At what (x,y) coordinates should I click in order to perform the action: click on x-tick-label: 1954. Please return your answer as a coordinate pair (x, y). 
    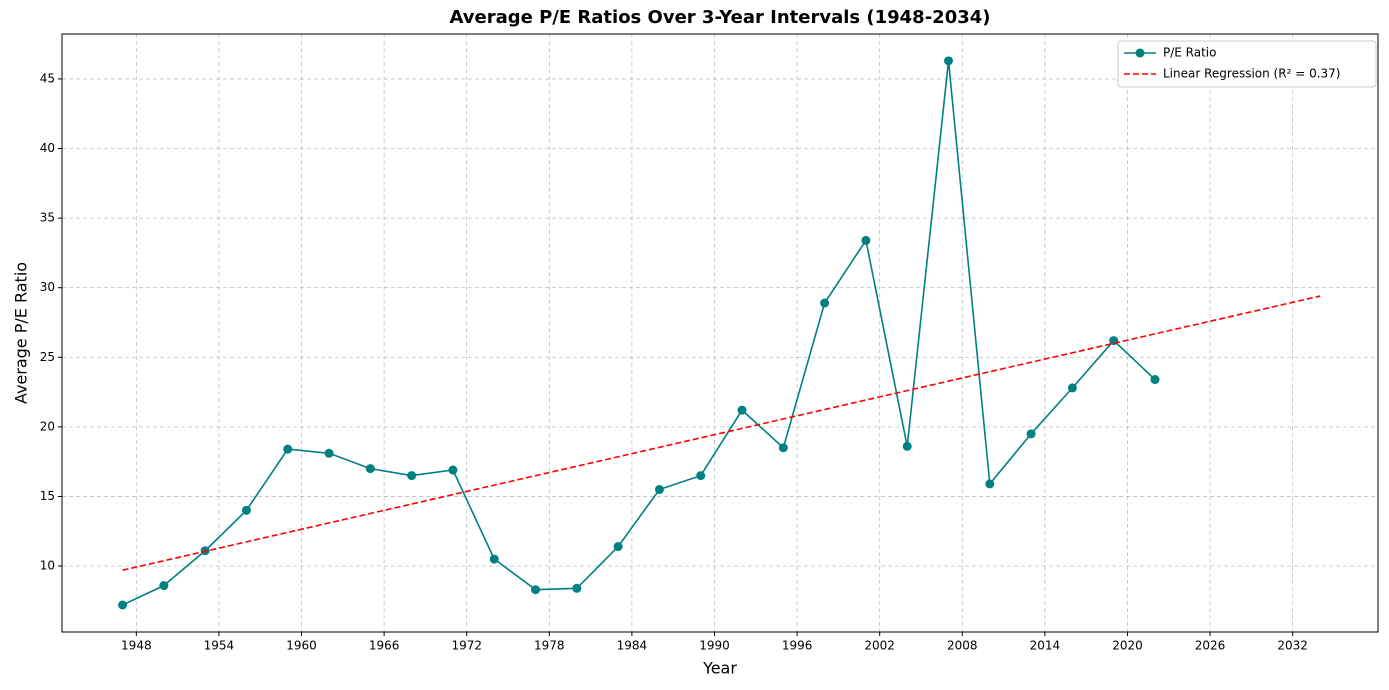
    Looking at the image, I should click on (219, 646).